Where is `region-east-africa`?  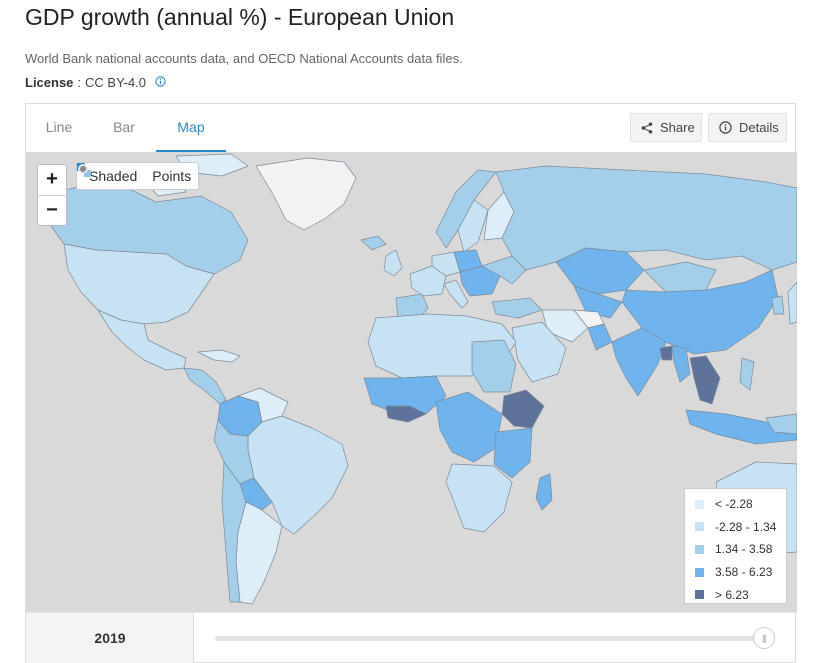
region-east-africa is located at coordinates (513, 453).